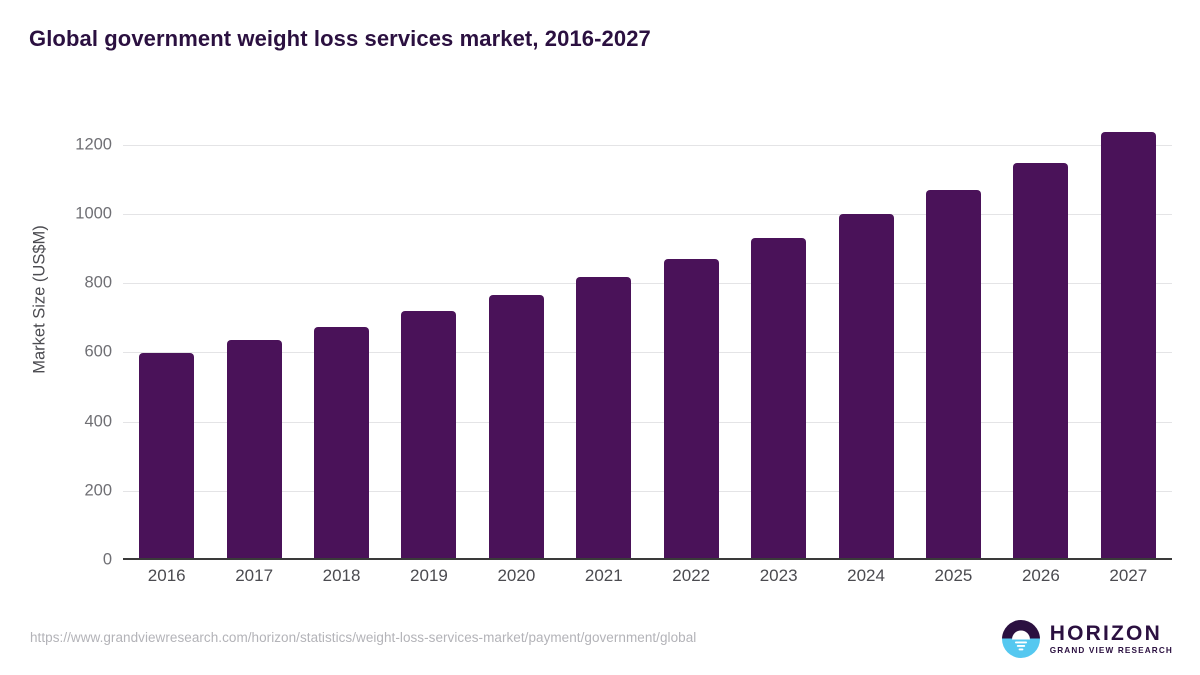 The image size is (1200, 675). Describe the element at coordinates (778, 575) in the screenshot. I see `x-axis-tick-label: 2023` at that location.